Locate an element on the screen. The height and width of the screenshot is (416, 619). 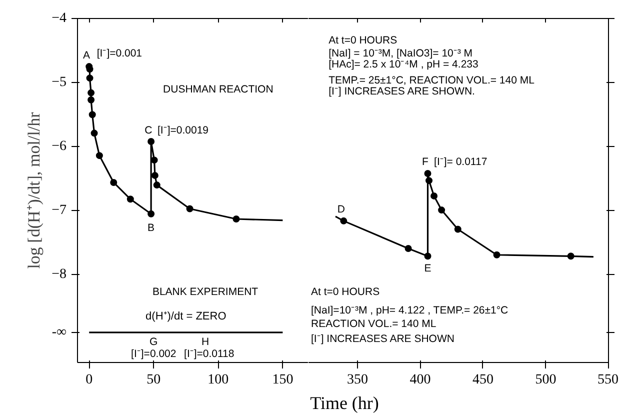
x-tick-label: 400 is located at coordinates (420, 380).